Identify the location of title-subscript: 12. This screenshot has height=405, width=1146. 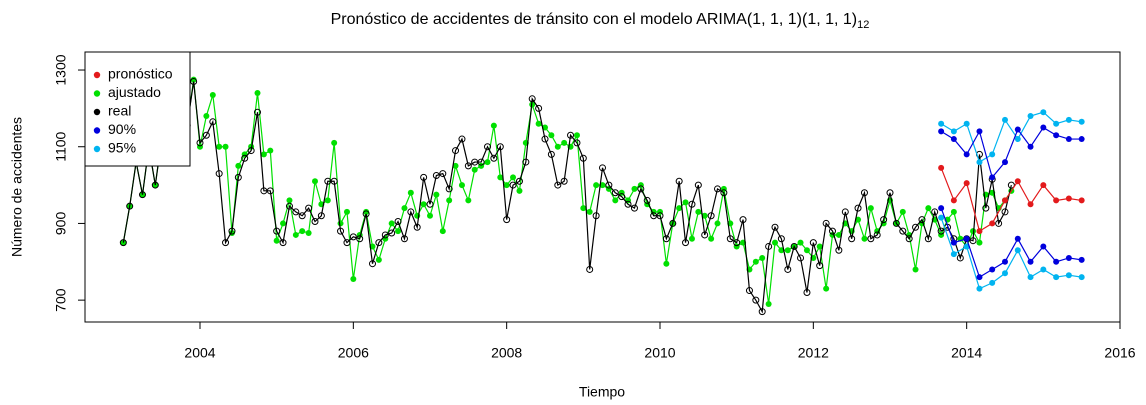
(863, 25).